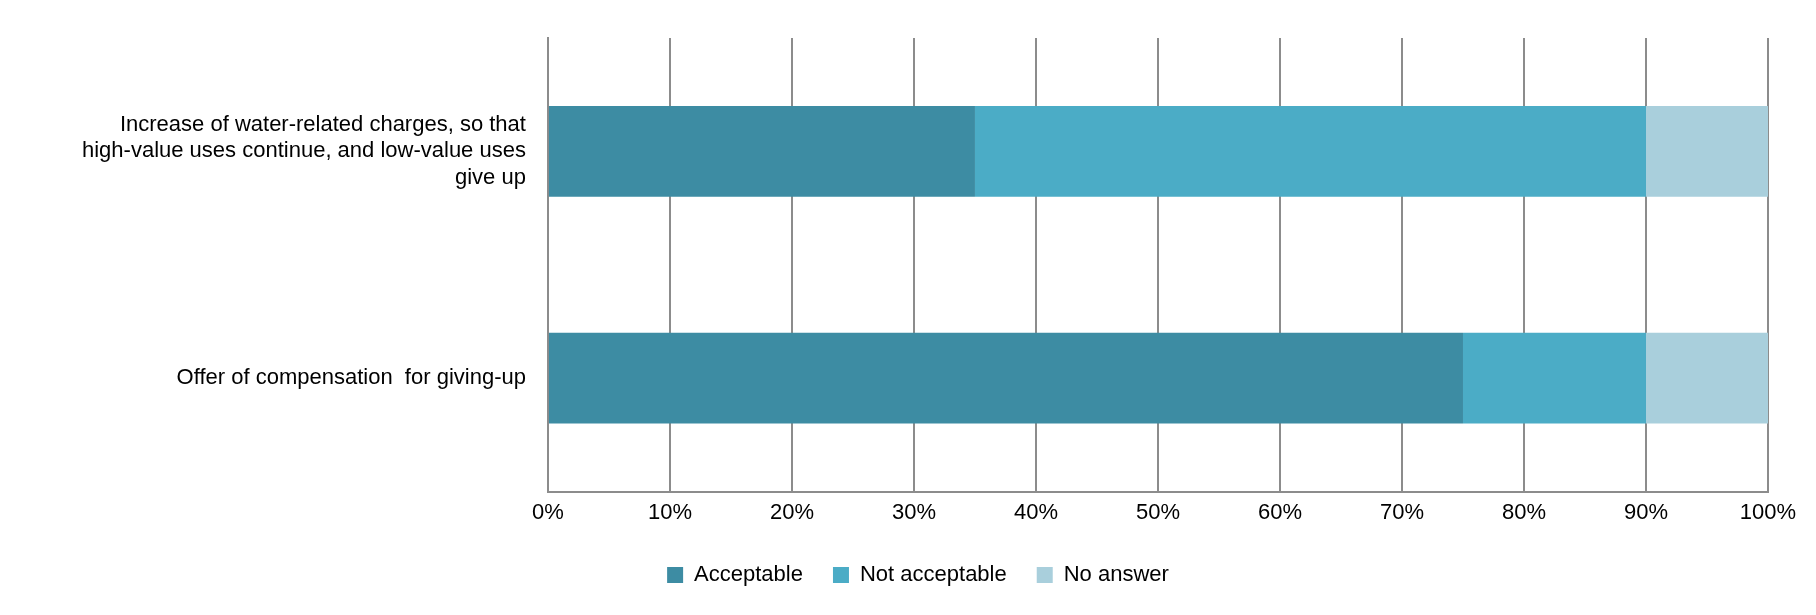 The height and width of the screenshot is (615, 1816). I want to click on x-tick-label: 60%, so click(1279, 511).